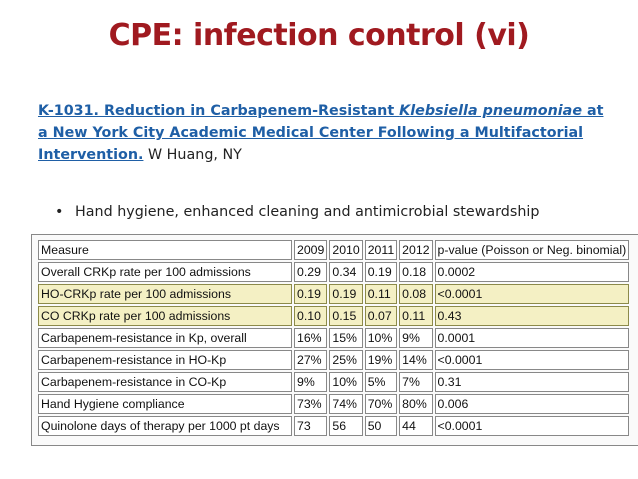 This screenshot has width=638, height=479. Describe the element at coordinates (532, 316) in the screenshot. I see `table-cell: 0.43` at that location.